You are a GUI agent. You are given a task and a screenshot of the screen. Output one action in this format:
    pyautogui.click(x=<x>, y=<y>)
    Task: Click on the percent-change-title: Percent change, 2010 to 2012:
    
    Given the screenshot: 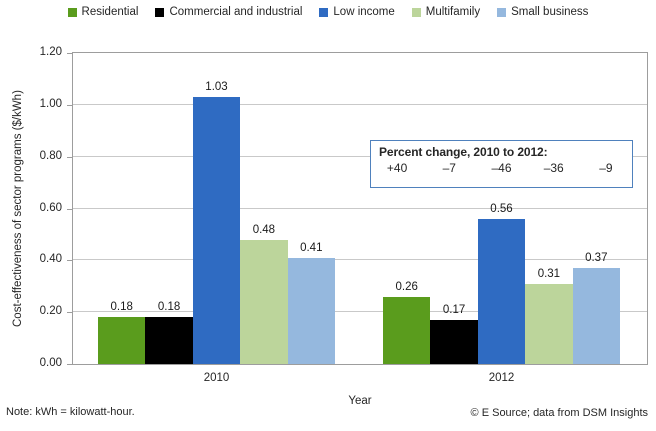 What is the action you would take?
    pyautogui.click(x=463, y=152)
    